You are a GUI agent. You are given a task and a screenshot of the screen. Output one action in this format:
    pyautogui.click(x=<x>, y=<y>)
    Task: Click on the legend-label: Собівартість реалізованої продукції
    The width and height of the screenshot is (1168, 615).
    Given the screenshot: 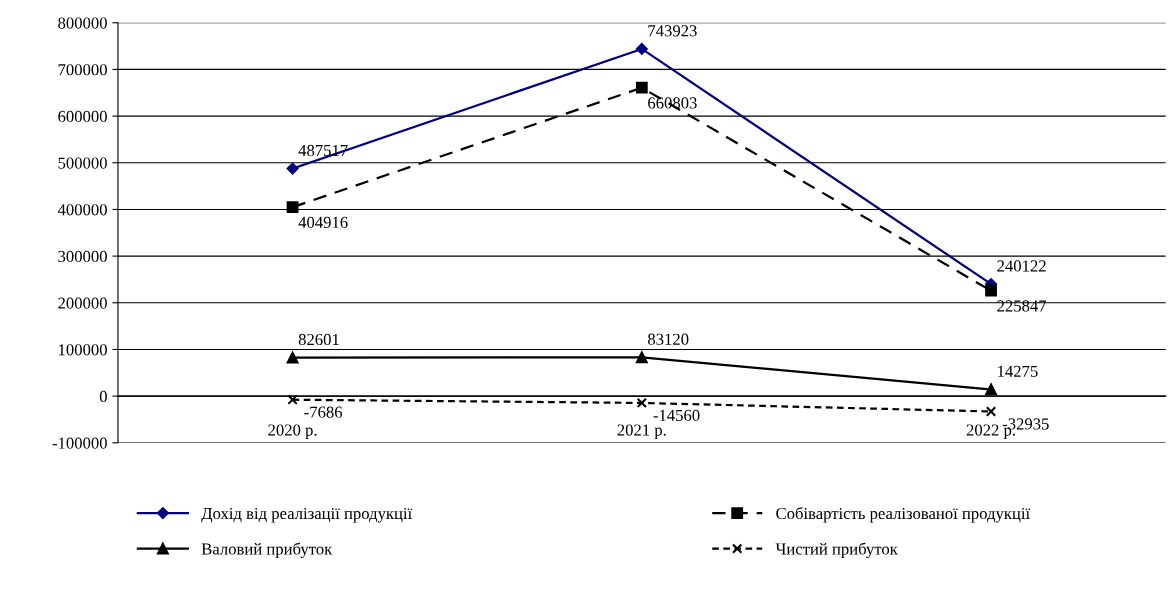 What is the action you would take?
    pyautogui.click(x=903, y=515)
    